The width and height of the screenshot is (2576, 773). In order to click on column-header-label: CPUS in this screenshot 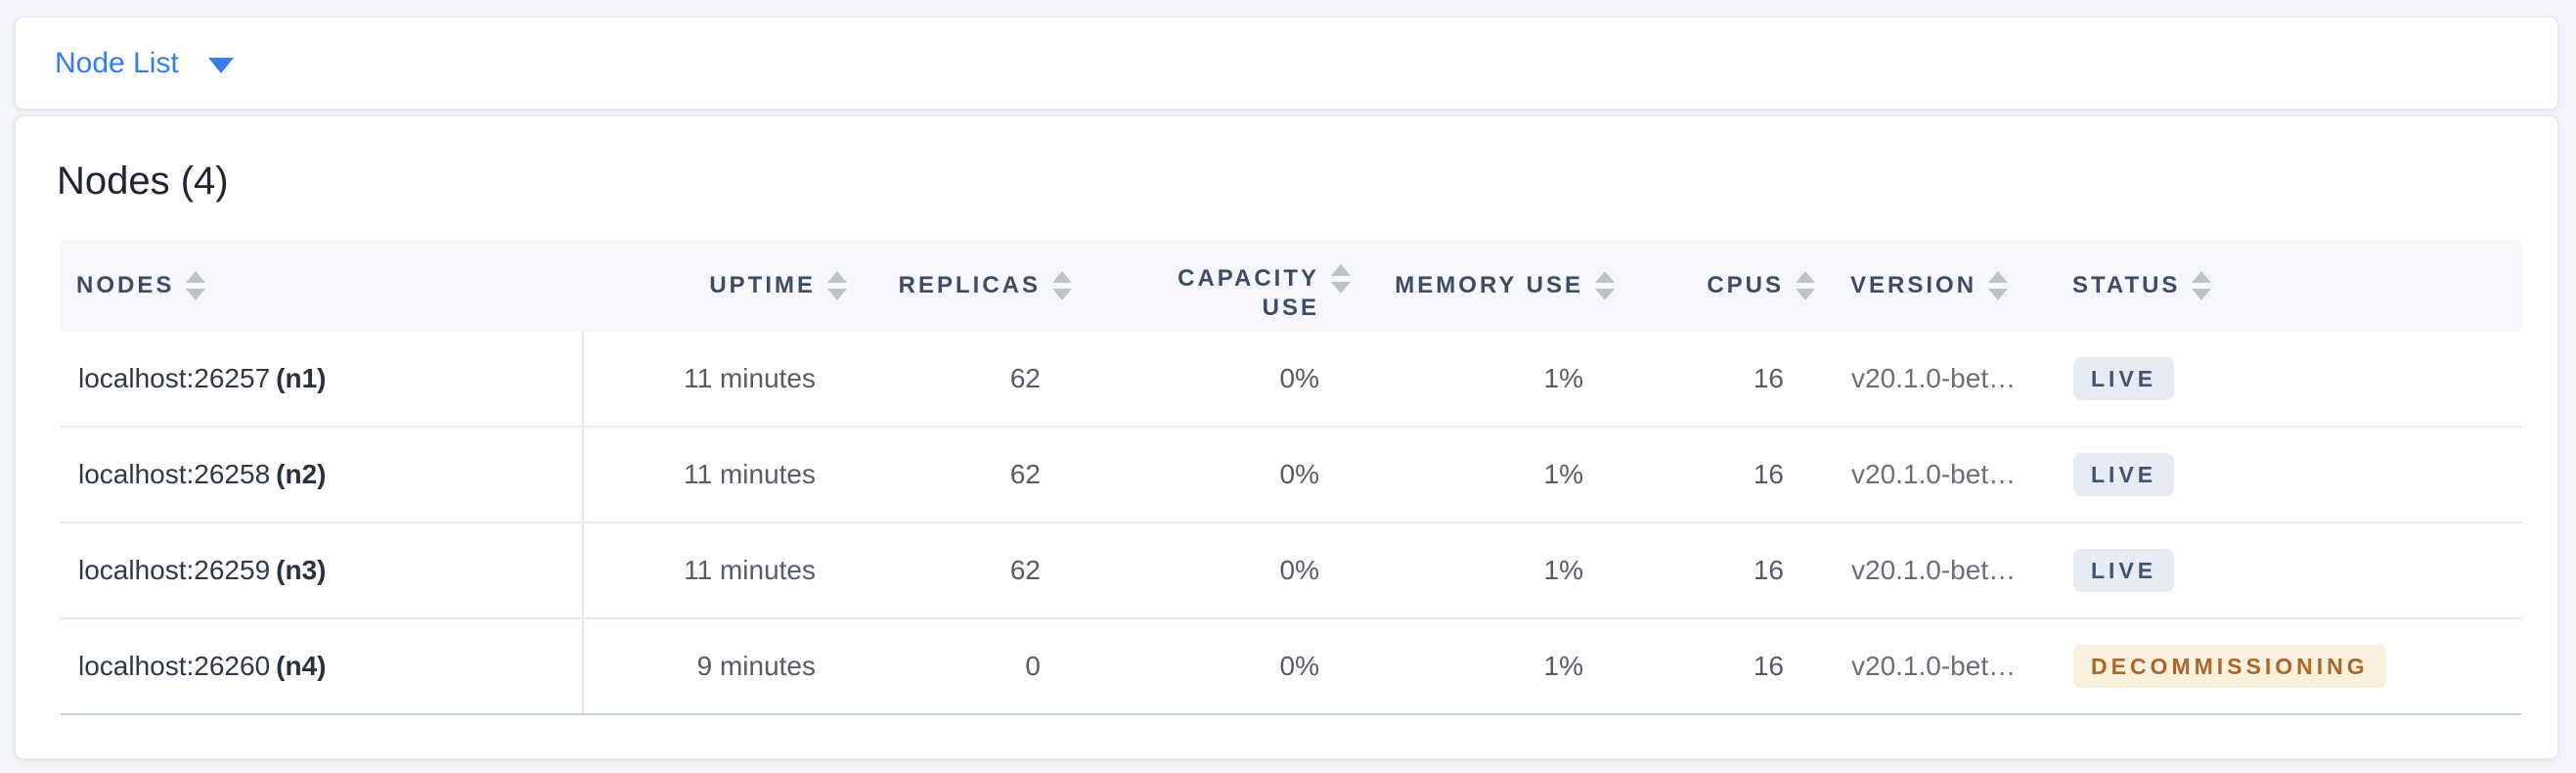, I will do `click(1746, 285)`.